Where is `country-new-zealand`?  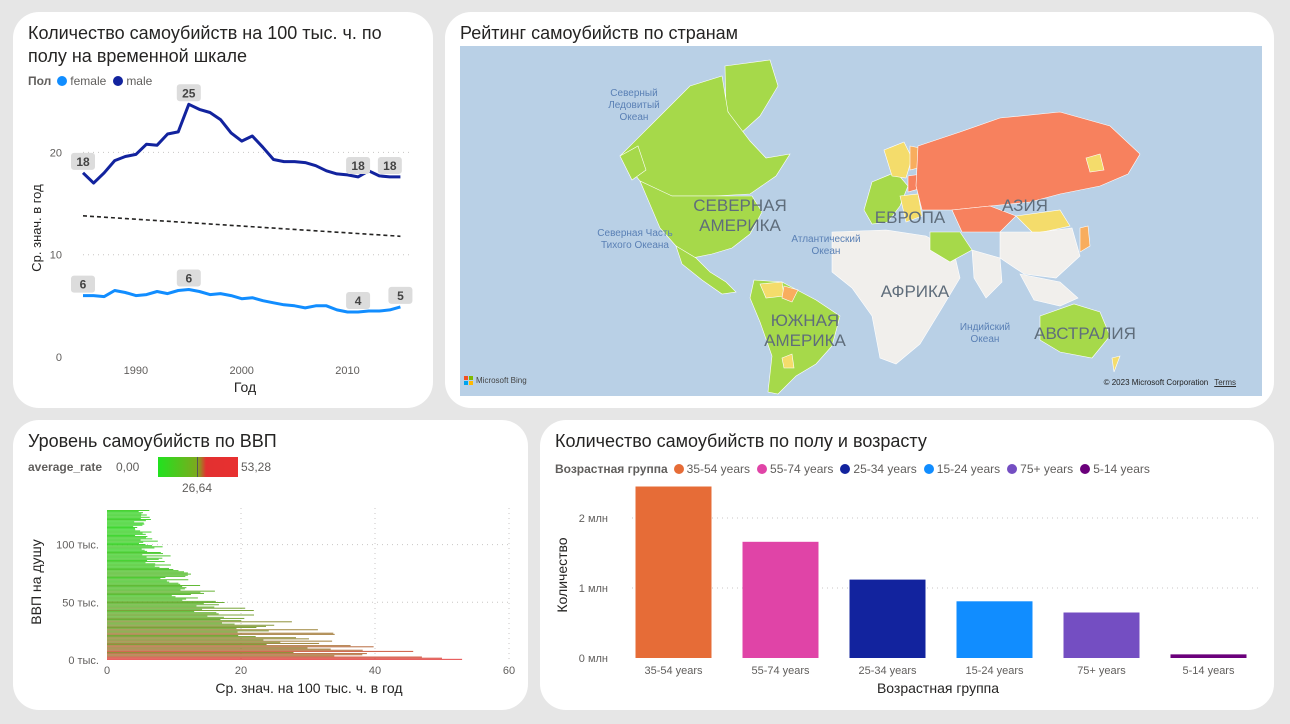
country-new-zealand is located at coordinates (1116, 364).